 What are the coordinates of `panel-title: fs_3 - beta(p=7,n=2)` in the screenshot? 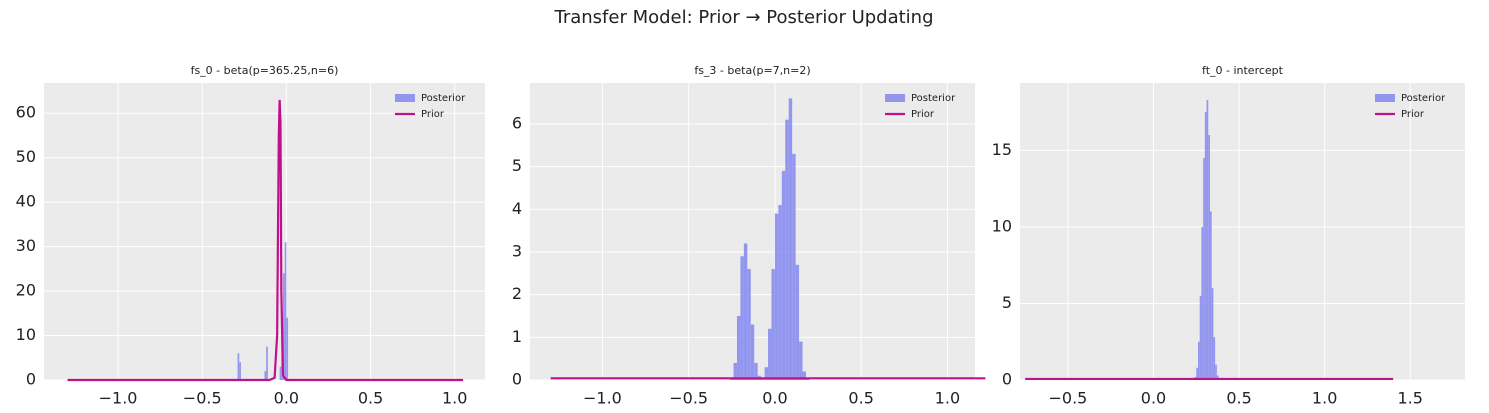 It's located at (752, 70).